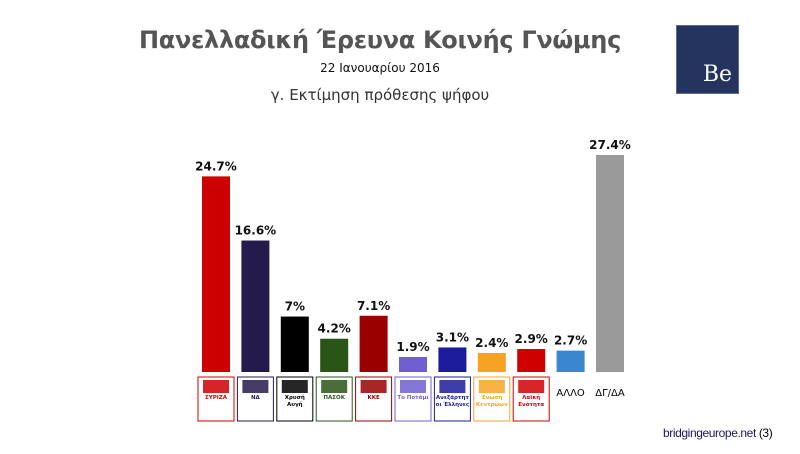 This screenshot has height=454, width=800. I want to click on party-logo-label: ΣΥΡΙΖΑ, so click(216, 398).